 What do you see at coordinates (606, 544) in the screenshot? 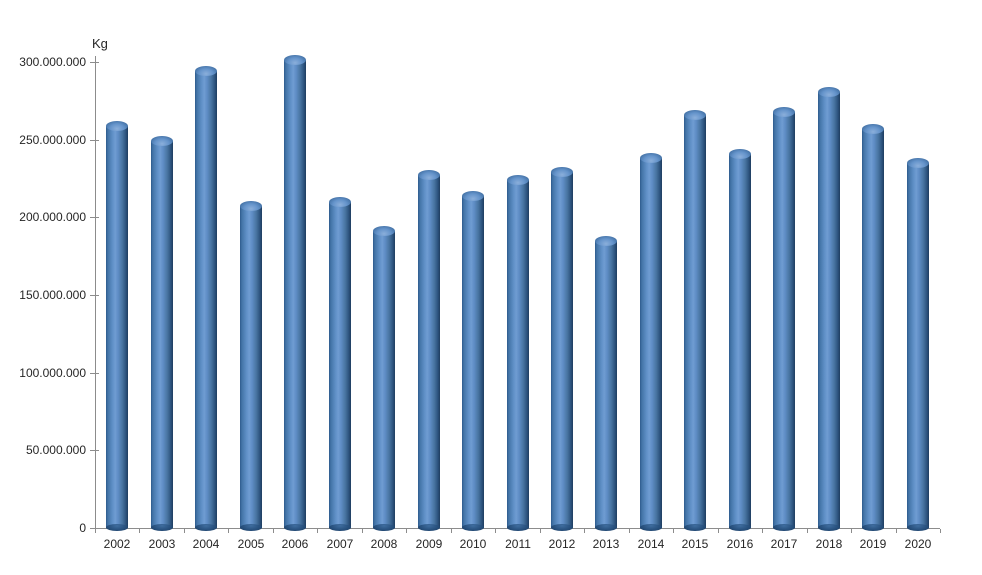
I see `x-tick-label-2013: 2013` at bounding box center [606, 544].